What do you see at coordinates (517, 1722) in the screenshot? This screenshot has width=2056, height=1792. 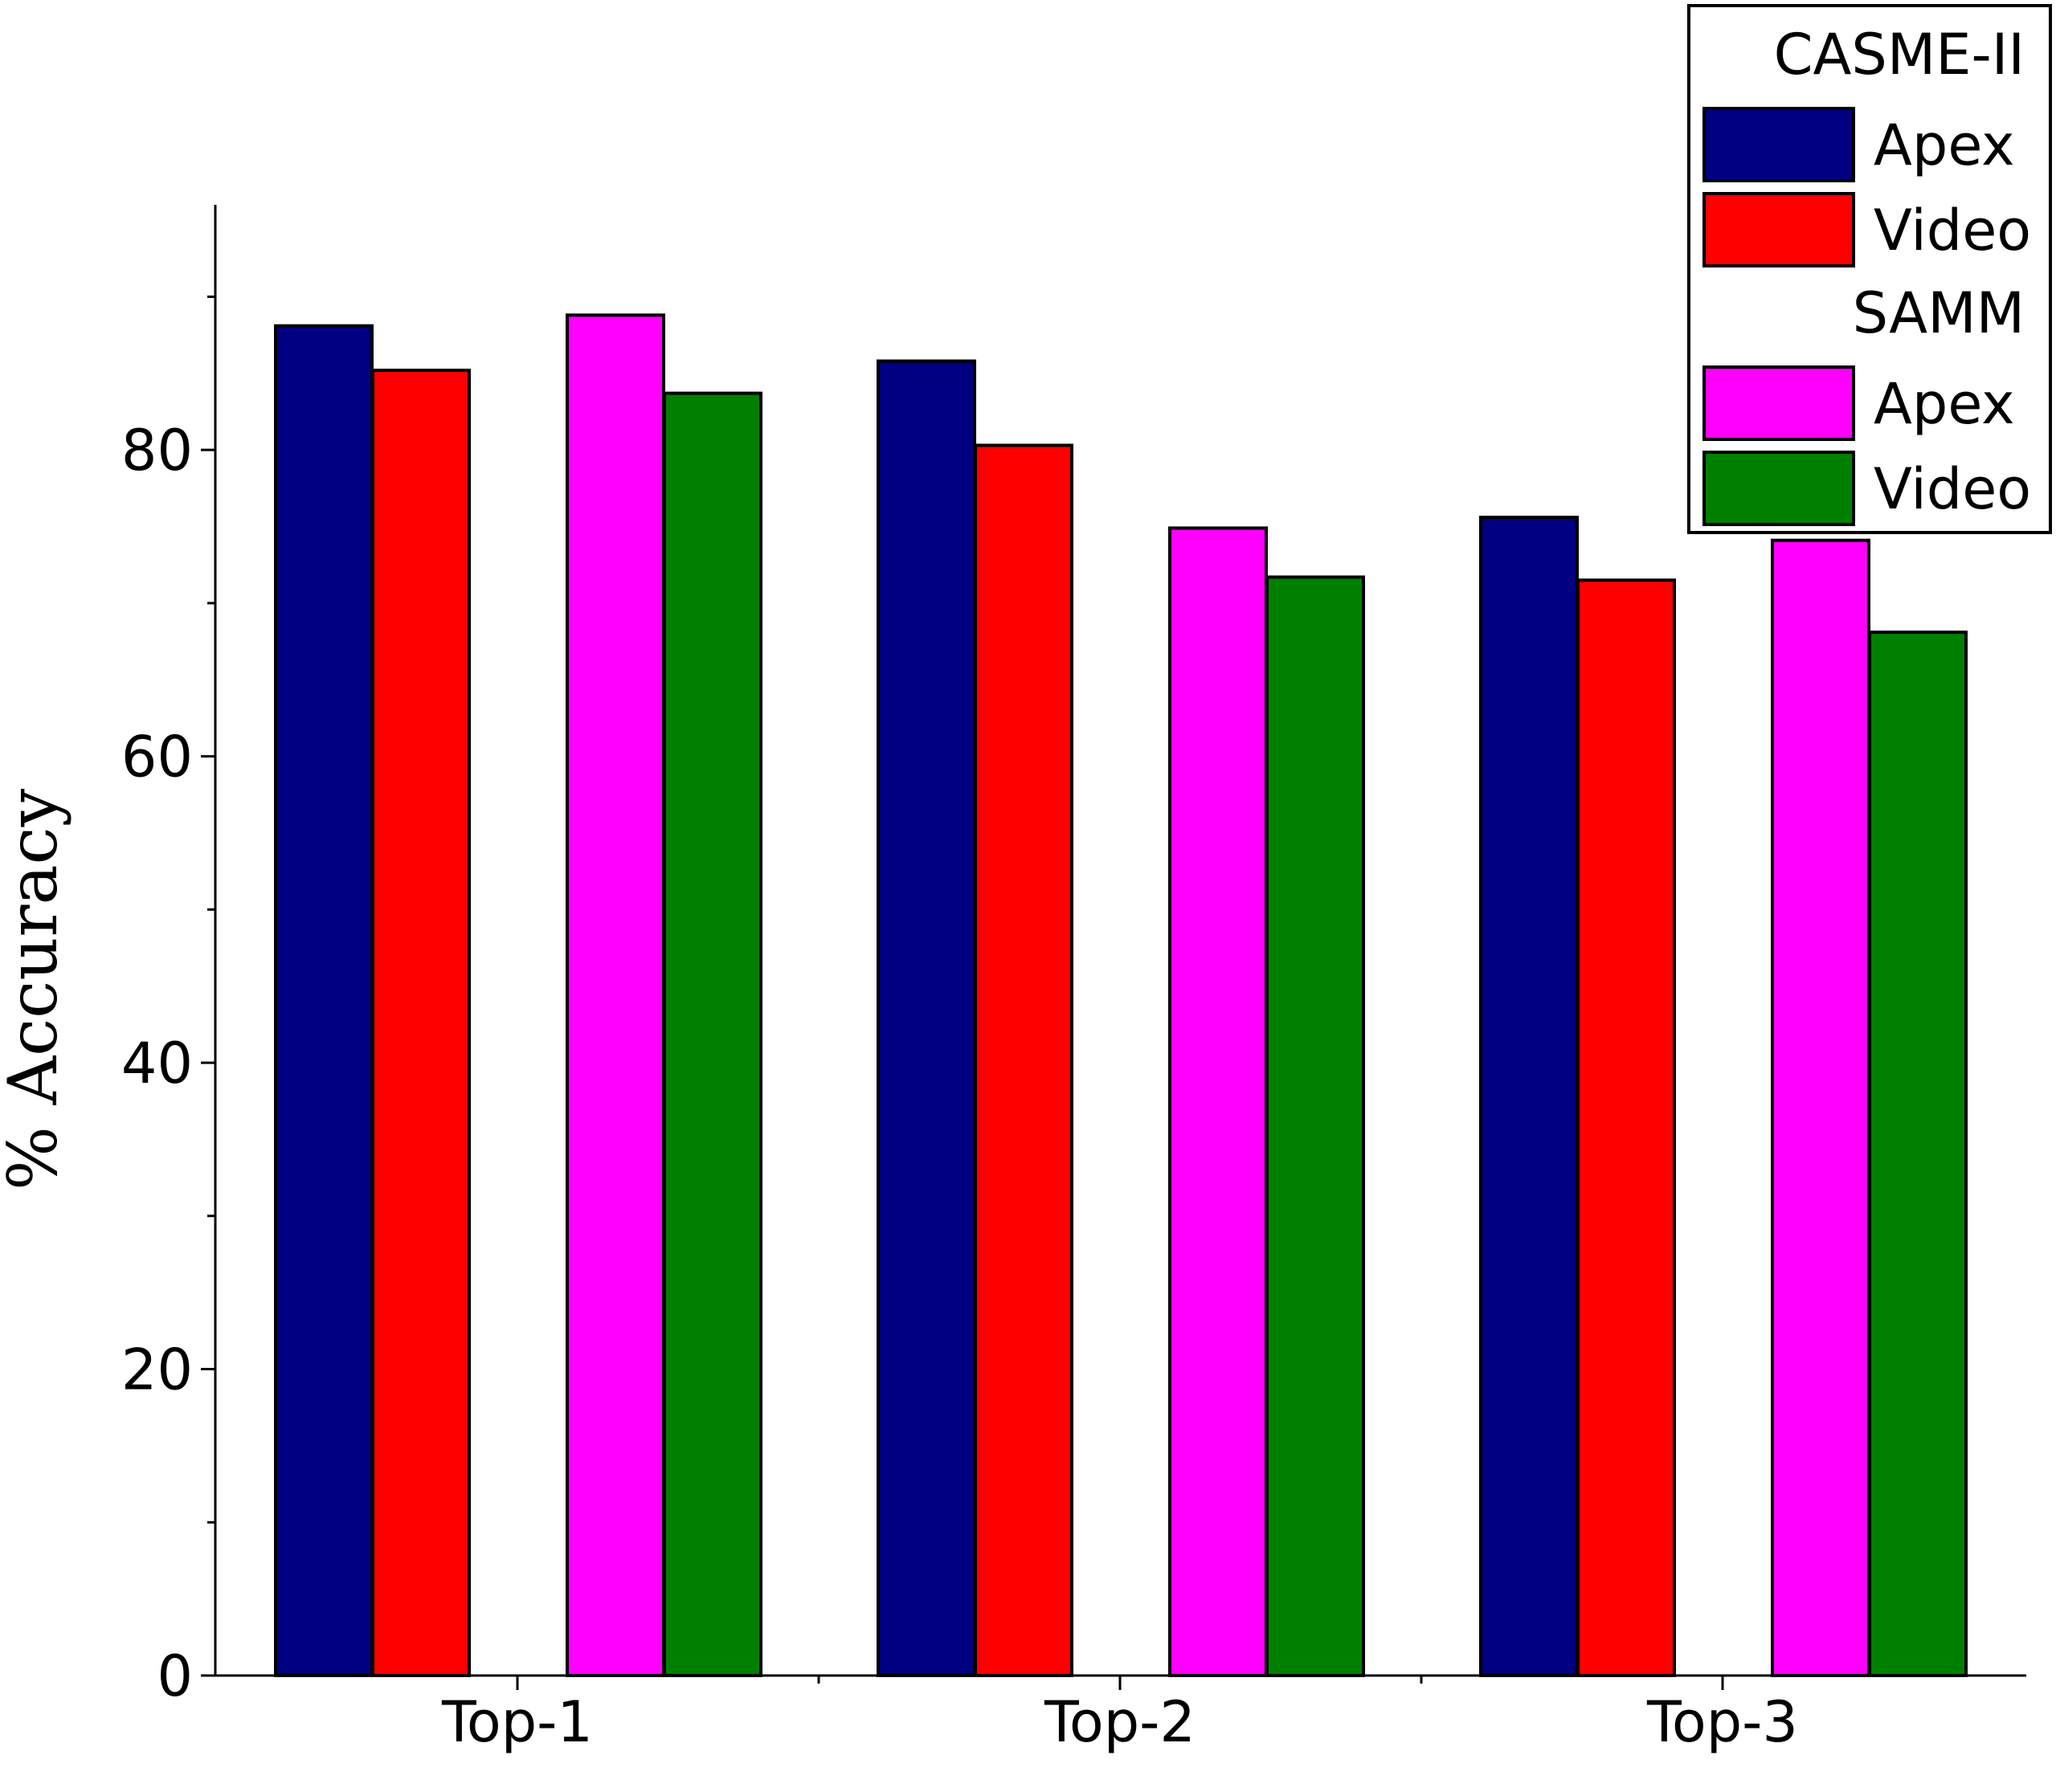 I see `x-tick-label: Top-1` at bounding box center [517, 1722].